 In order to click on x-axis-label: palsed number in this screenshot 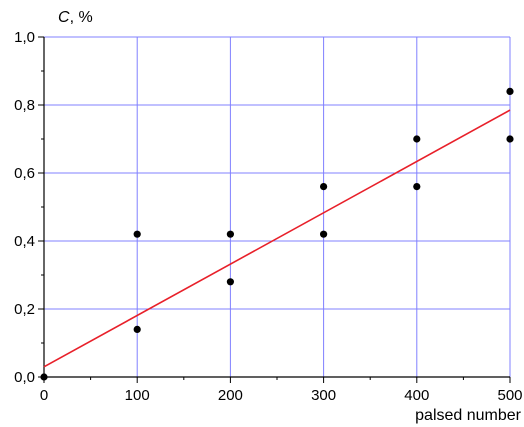, I will do `click(468, 415)`.